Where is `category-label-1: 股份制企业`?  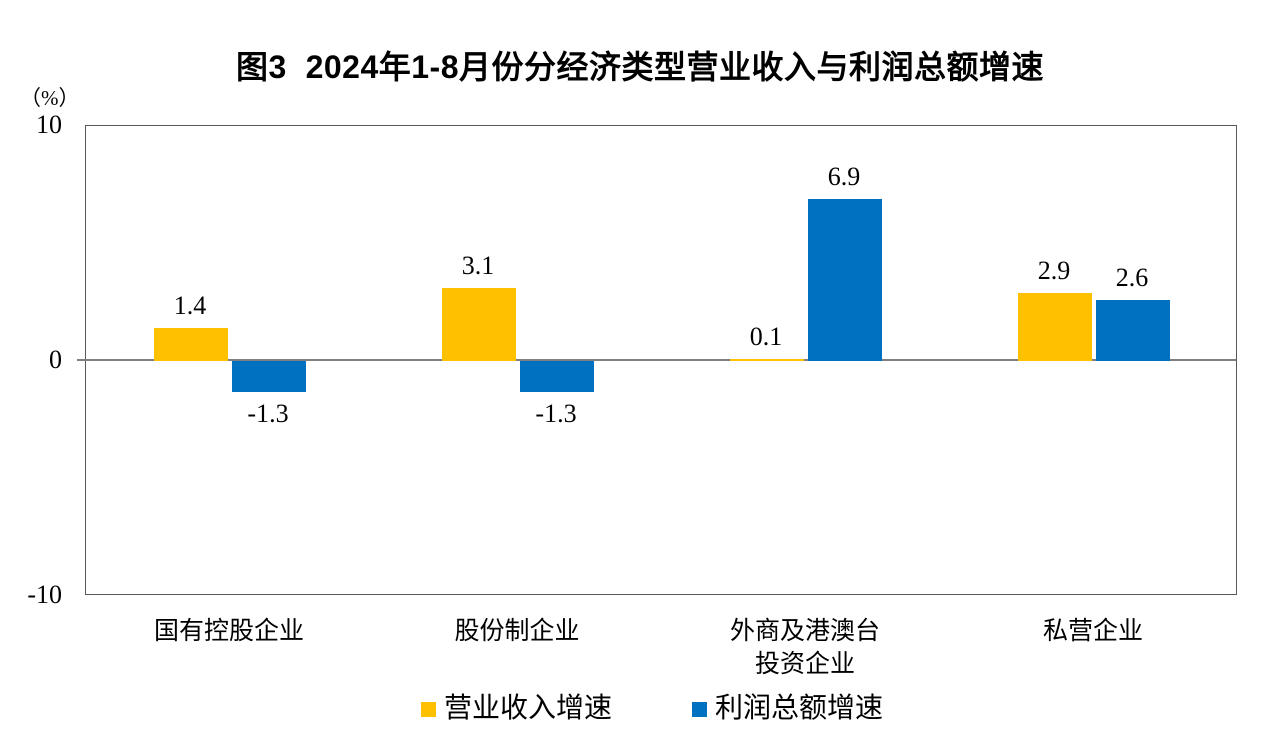
category-label-1: 股份制企业 is located at coordinates (517, 631).